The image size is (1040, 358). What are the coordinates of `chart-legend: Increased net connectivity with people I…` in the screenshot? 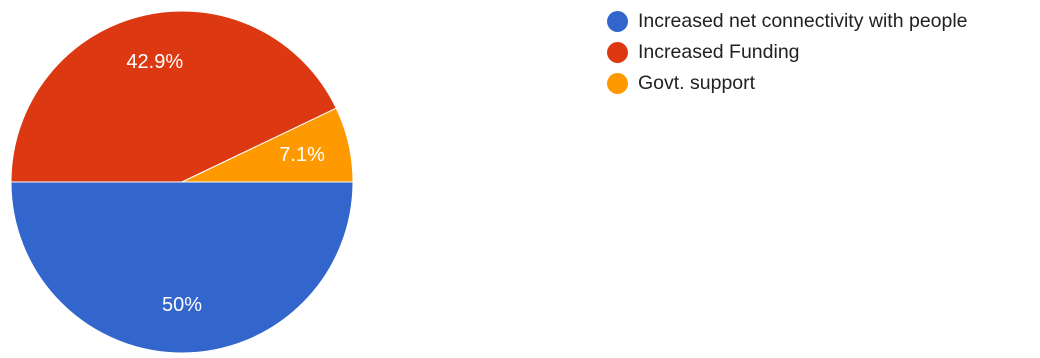 It's located at (787, 52).